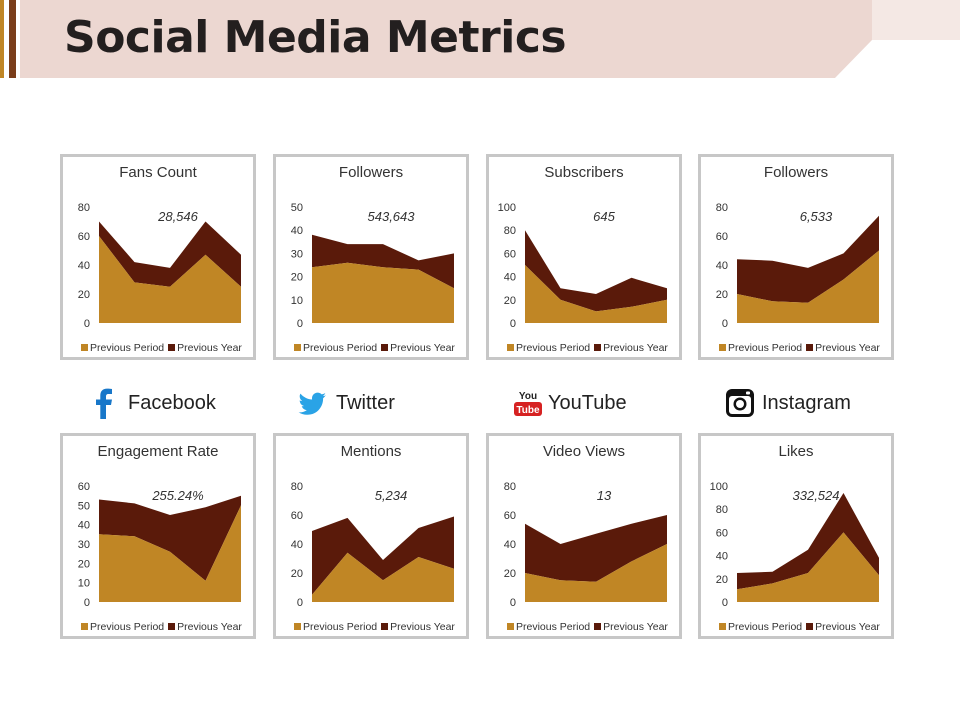 The width and height of the screenshot is (960, 720). What do you see at coordinates (170, 553) in the screenshot?
I see `series-previous-period-area` at bounding box center [170, 553].